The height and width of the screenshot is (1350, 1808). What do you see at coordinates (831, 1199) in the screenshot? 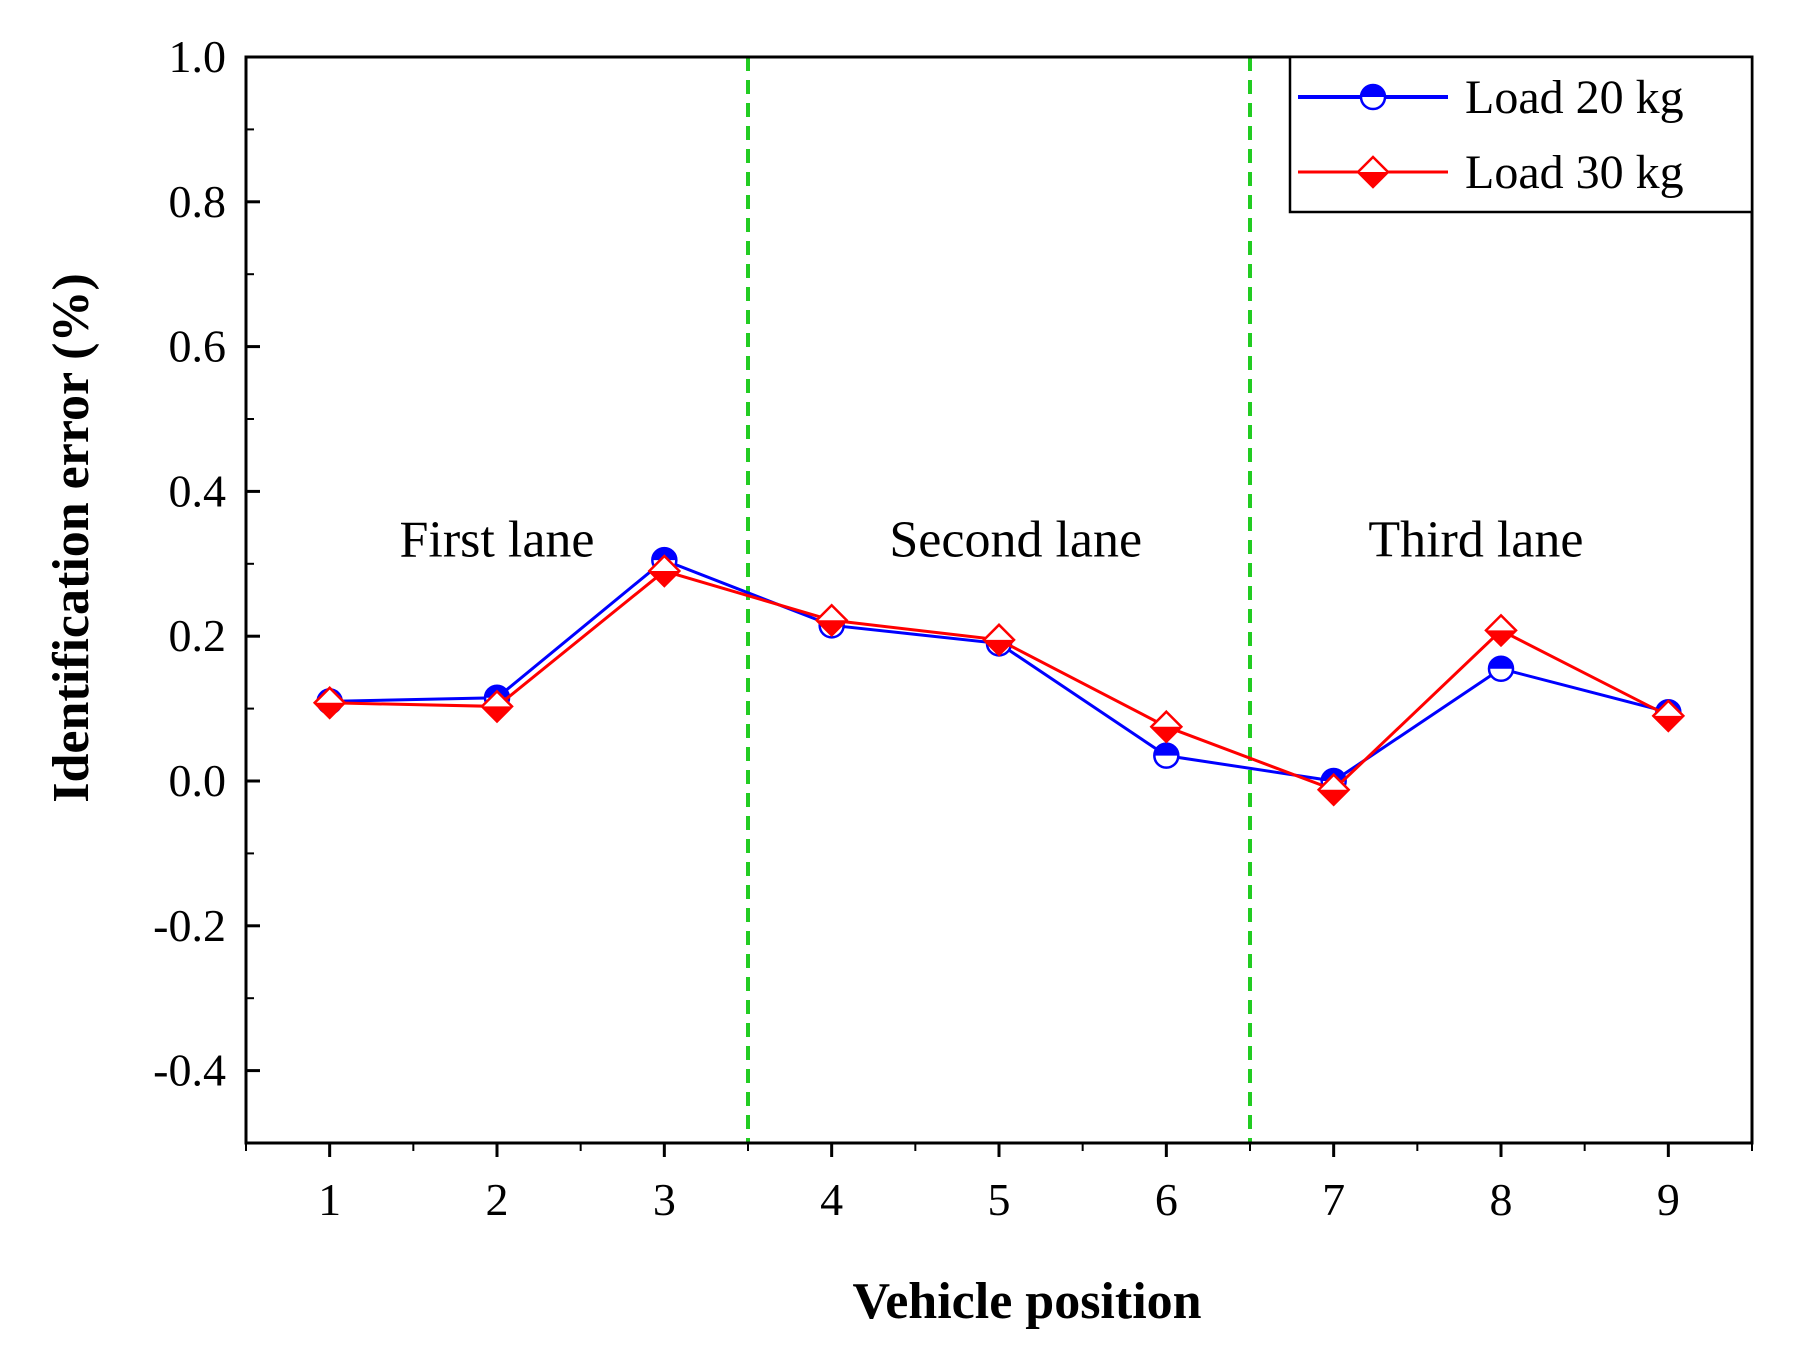
I see `x-tick-label: 4` at bounding box center [831, 1199].